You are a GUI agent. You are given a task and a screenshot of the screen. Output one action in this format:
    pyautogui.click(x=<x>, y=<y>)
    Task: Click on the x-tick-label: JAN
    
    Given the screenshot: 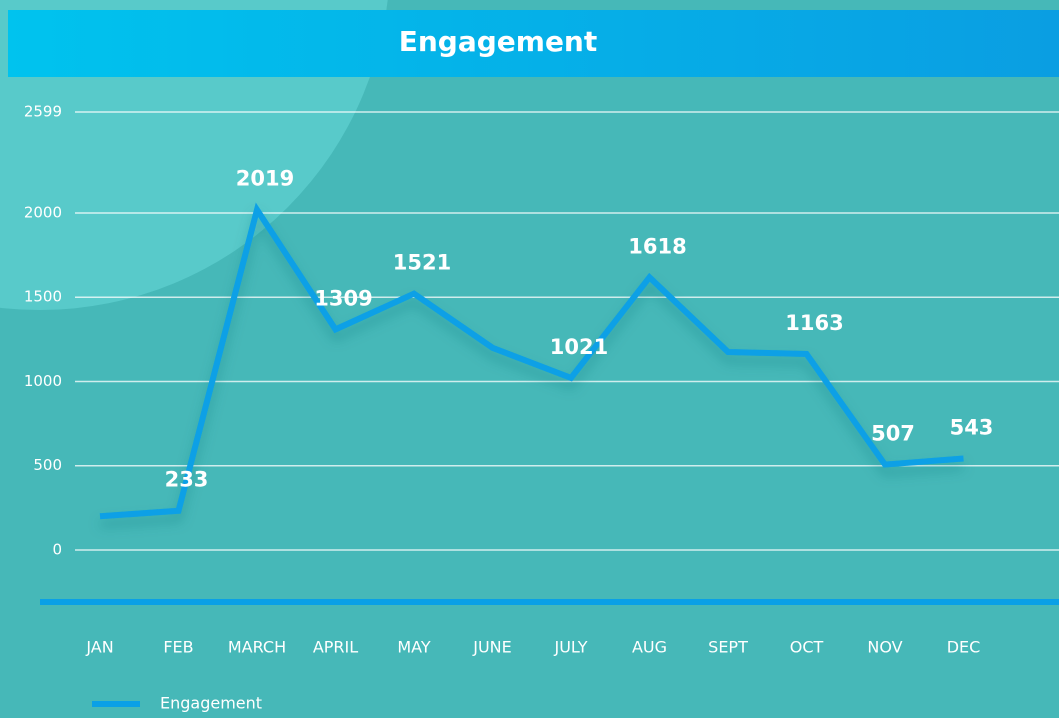 What is the action you would take?
    pyautogui.click(x=99, y=647)
    